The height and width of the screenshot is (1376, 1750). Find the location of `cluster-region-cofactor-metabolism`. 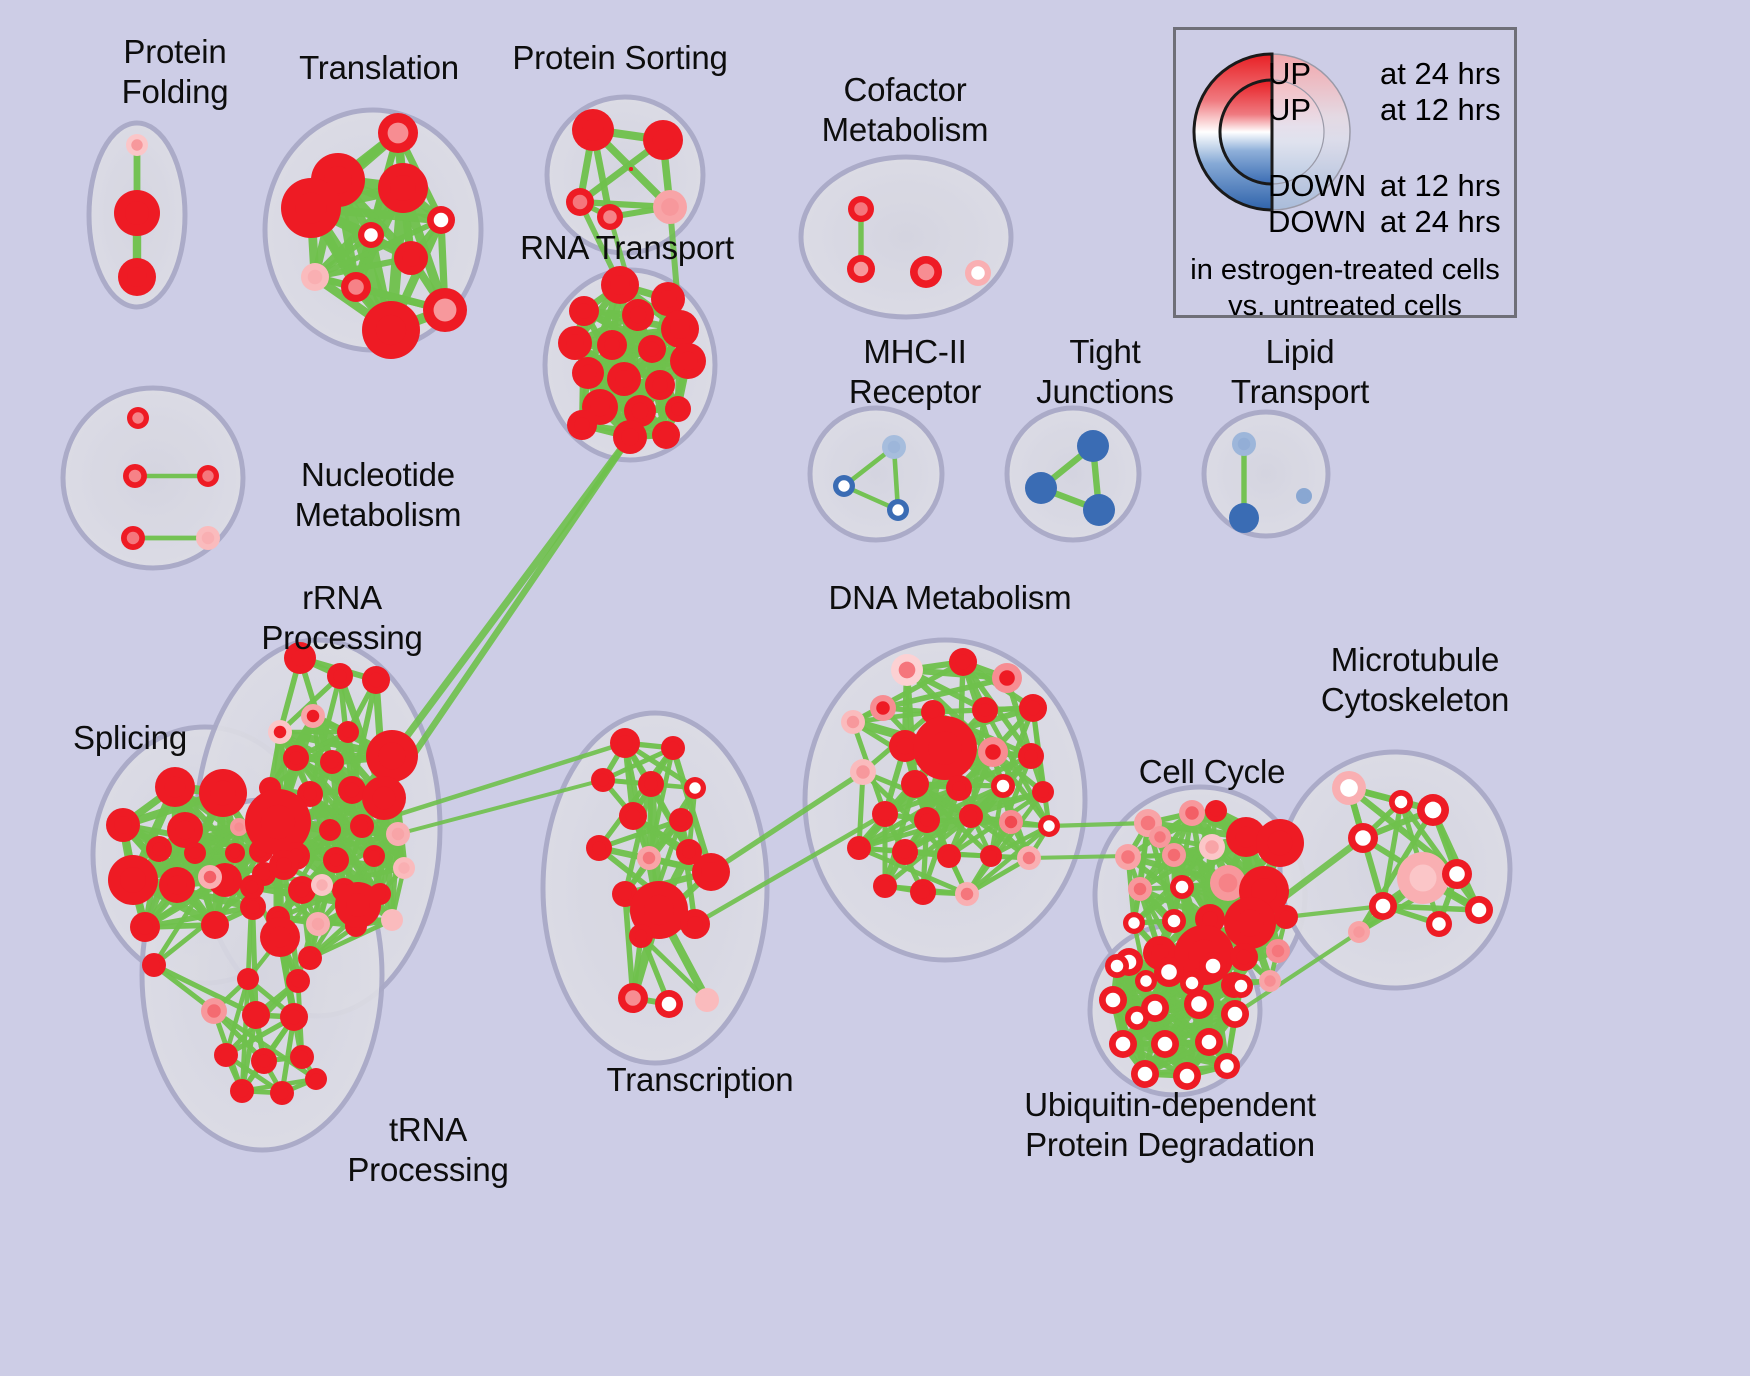

cluster-region-cofactor-metabolism is located at coordinates (906, 237).